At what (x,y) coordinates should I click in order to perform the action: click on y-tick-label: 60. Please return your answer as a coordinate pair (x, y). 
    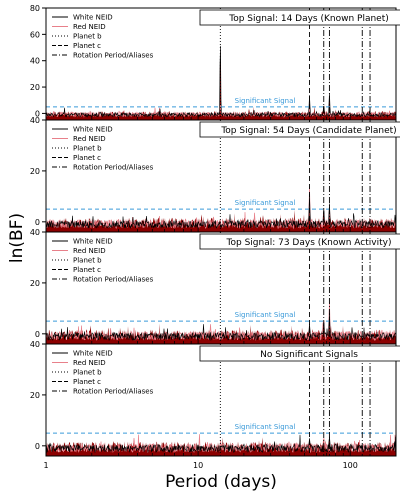
    Looking at the image, I should click on (35, 34).